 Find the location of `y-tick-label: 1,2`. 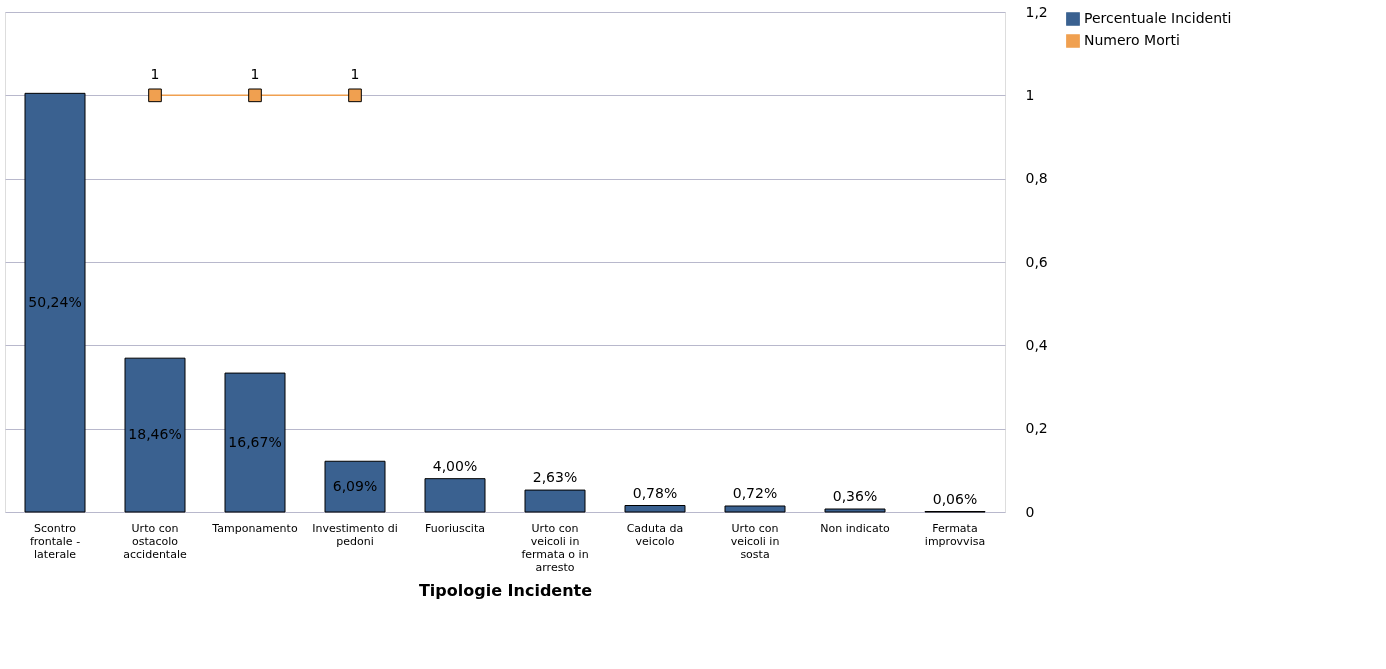

y-tick-label: 1,2 is located at coordinates (1036, 11).